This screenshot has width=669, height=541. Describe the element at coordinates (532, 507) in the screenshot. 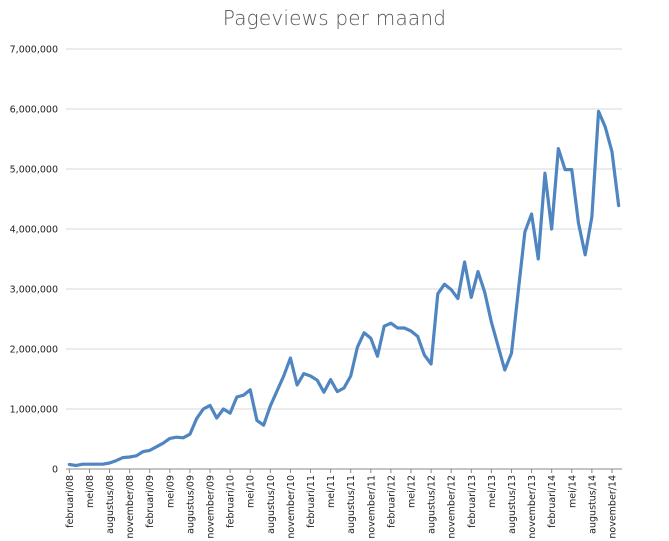

I see `x-tick-label: november/13` at that location.